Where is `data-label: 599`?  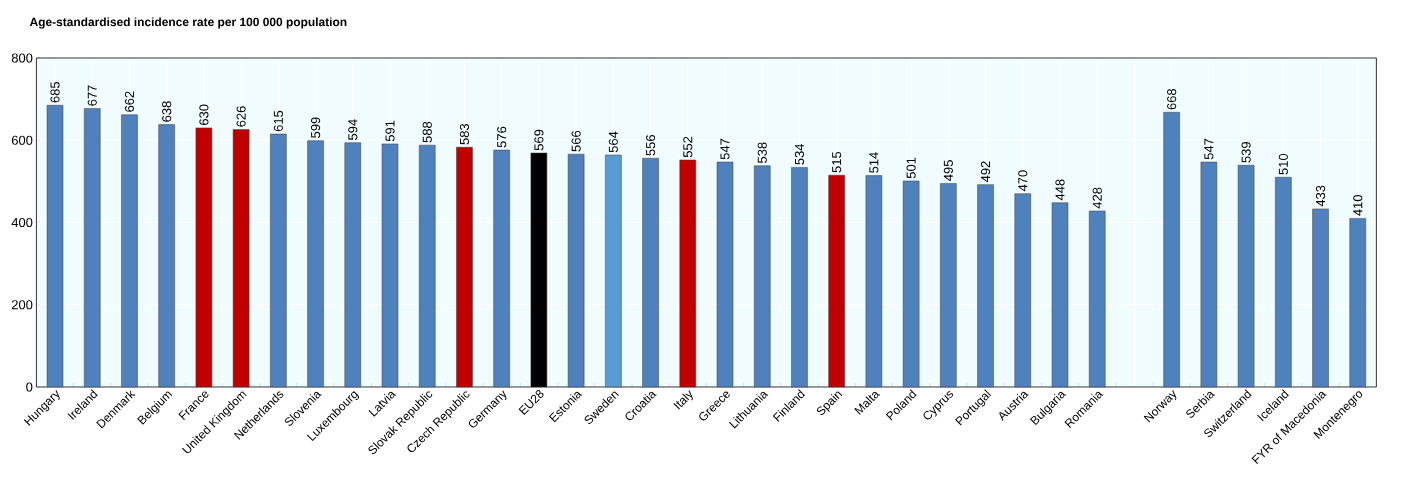 data-label: 599 is located at coordinates (315, 127).